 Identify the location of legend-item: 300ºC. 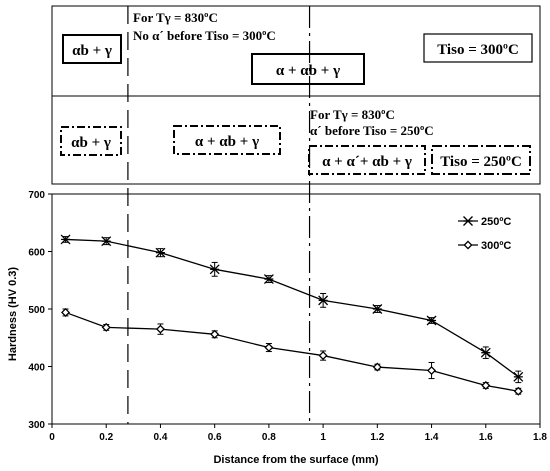
(484, 246).